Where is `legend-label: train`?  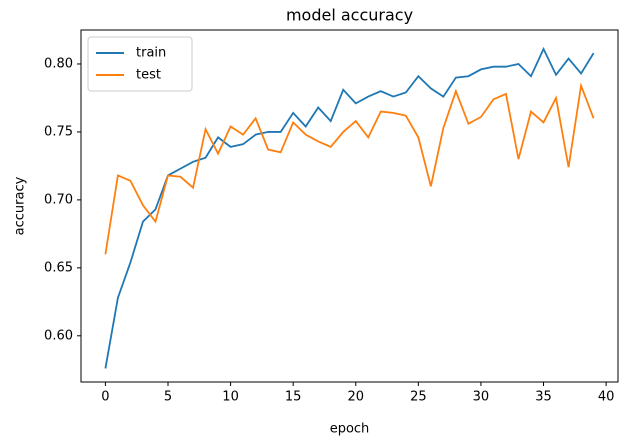 legend-label: train is located at coordinates (151, 53).